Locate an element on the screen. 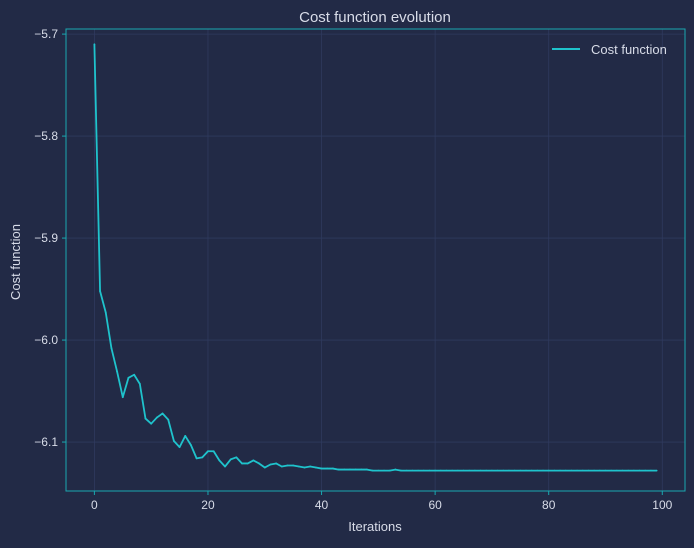 This screenshot has height=548, width=694. y-tick-label: −6.1 is located at coordinates (46, 442).